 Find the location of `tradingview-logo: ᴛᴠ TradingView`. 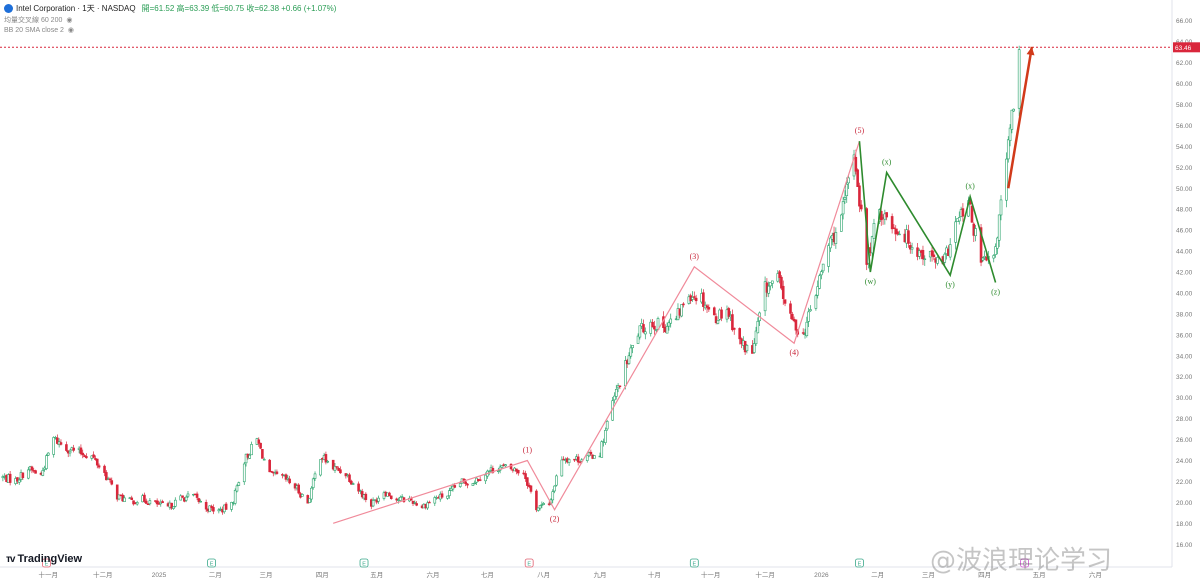

tradingview-logo: ᴛᴠ TradingView is located at coordinates (44, 559).